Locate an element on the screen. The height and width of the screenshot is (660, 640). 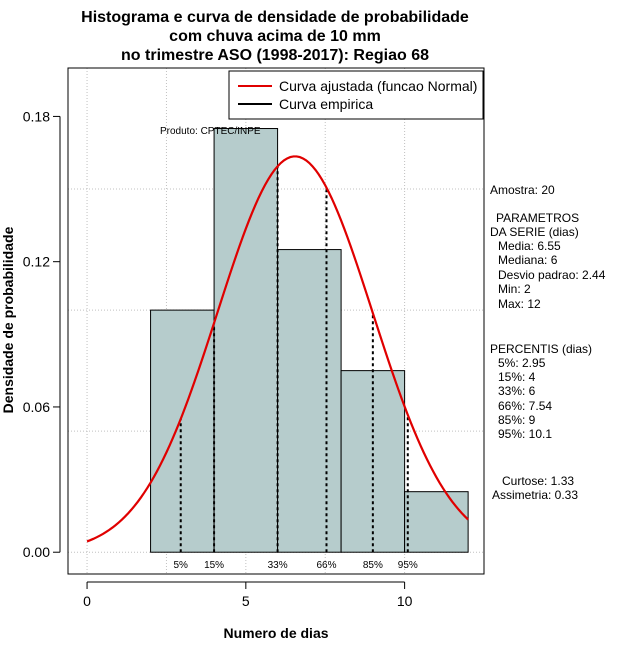
percentil-5: 5%: 2.95 is located at coordinates (522, 363).